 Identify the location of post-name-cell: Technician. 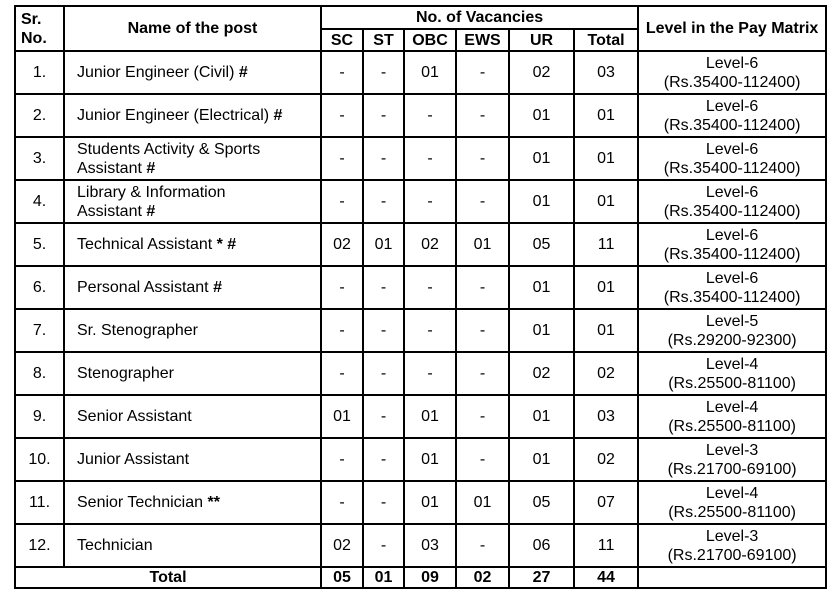
(192, 545).